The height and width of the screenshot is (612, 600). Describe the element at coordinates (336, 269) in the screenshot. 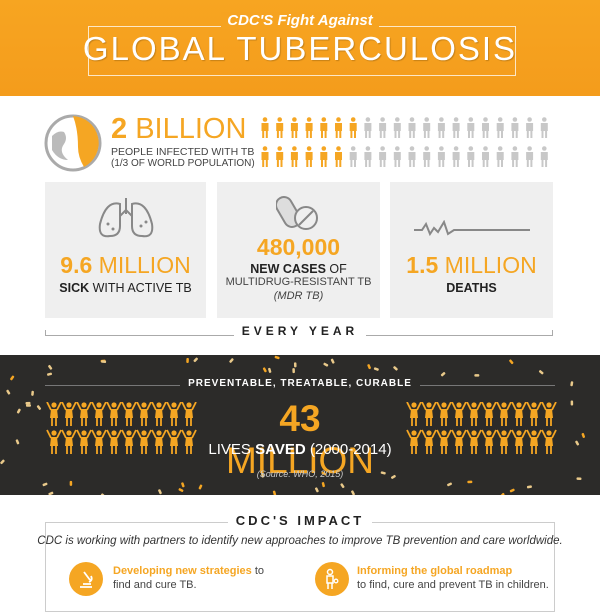

I see `stat-label: OF` at that location.